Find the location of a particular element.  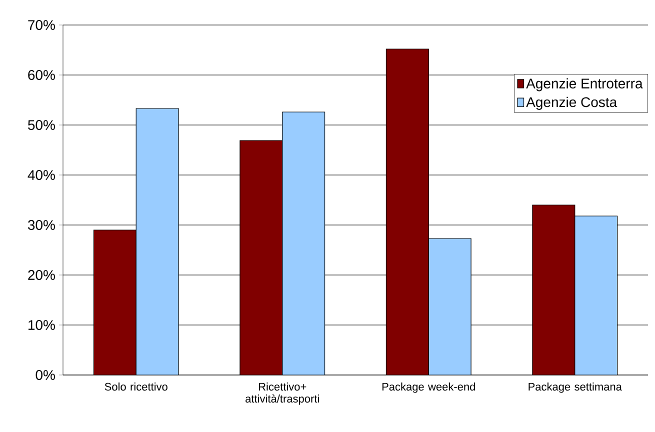

legend-label: Agenzie Entroterra is located at coordinates (584, 85).